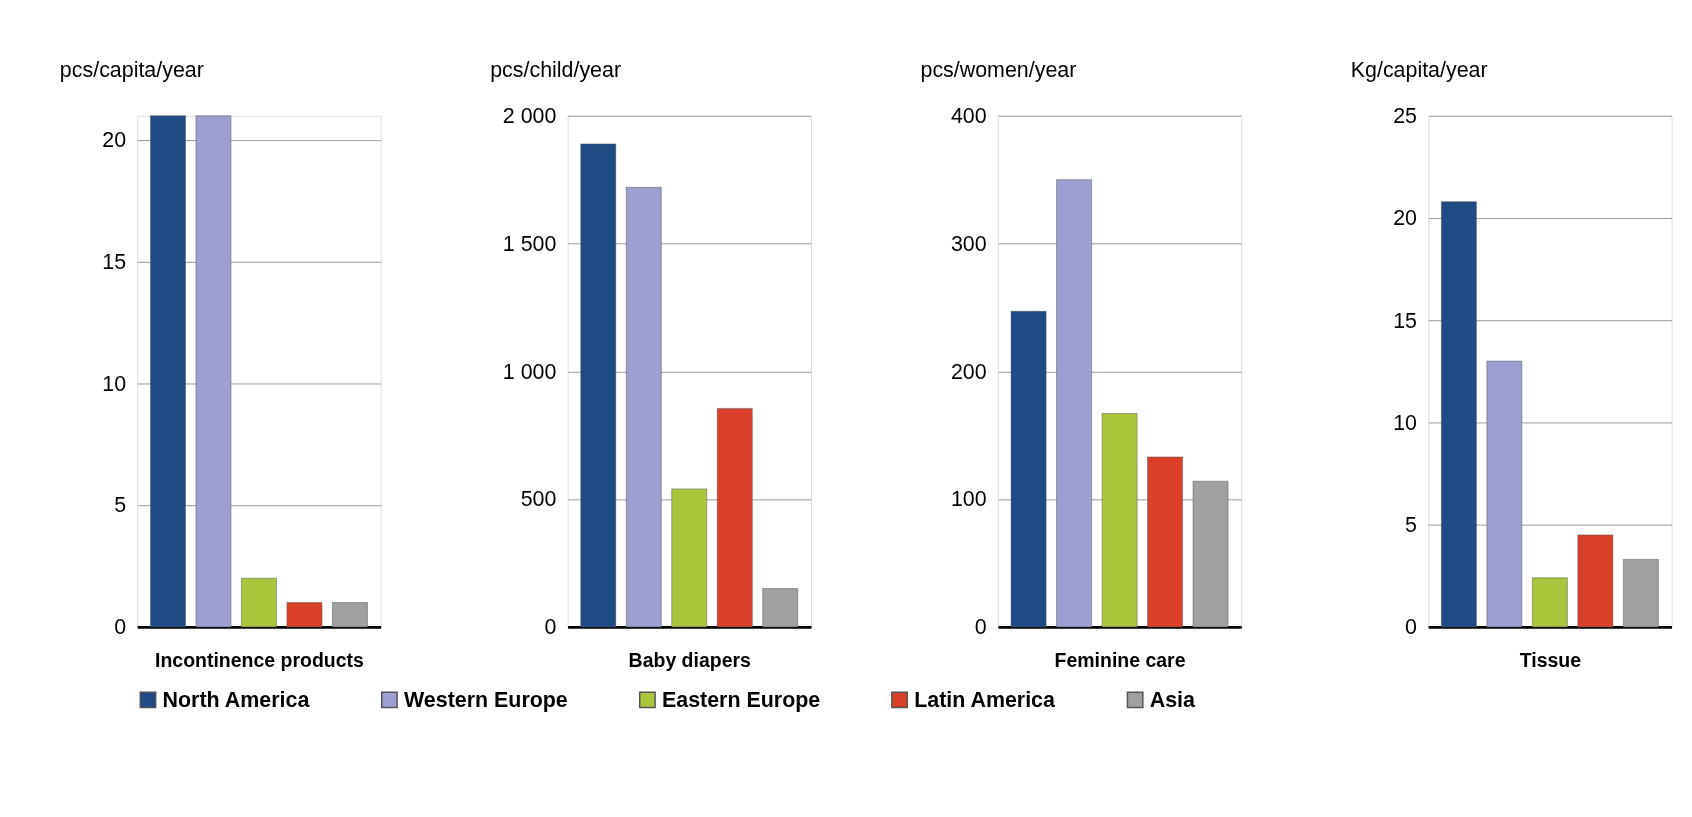 The image size is (1692, 817). Describe the element at coordinates (236, 699) in the screenshot. I see `legend-label: North America` at that location.